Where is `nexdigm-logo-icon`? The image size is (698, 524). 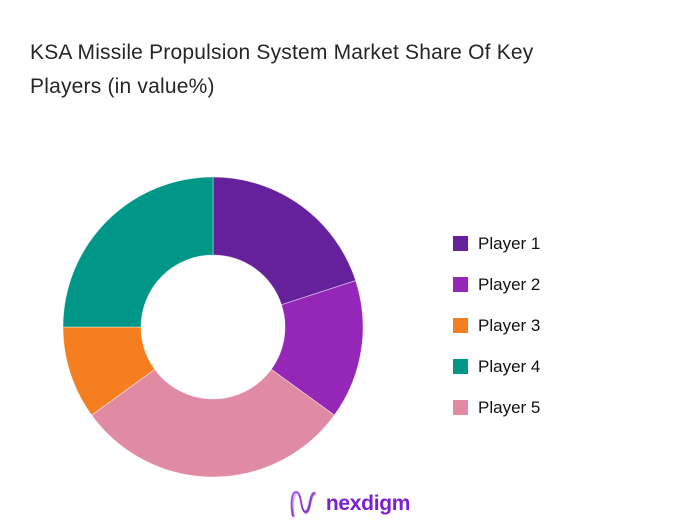
nexdigm-logo-icon is located at coordinates (303, 504).